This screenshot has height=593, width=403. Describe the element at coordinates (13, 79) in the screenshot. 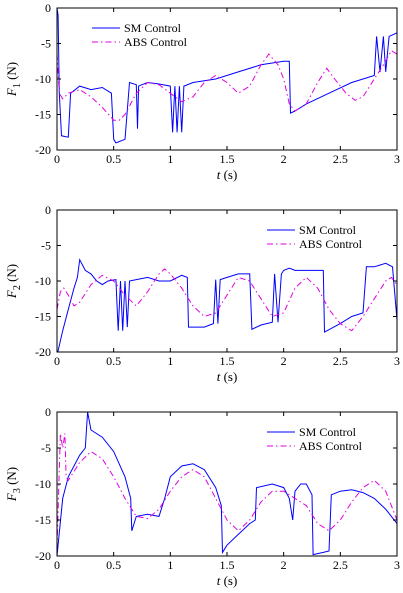

I see `y-axis-label: F1 (N)` at that location.